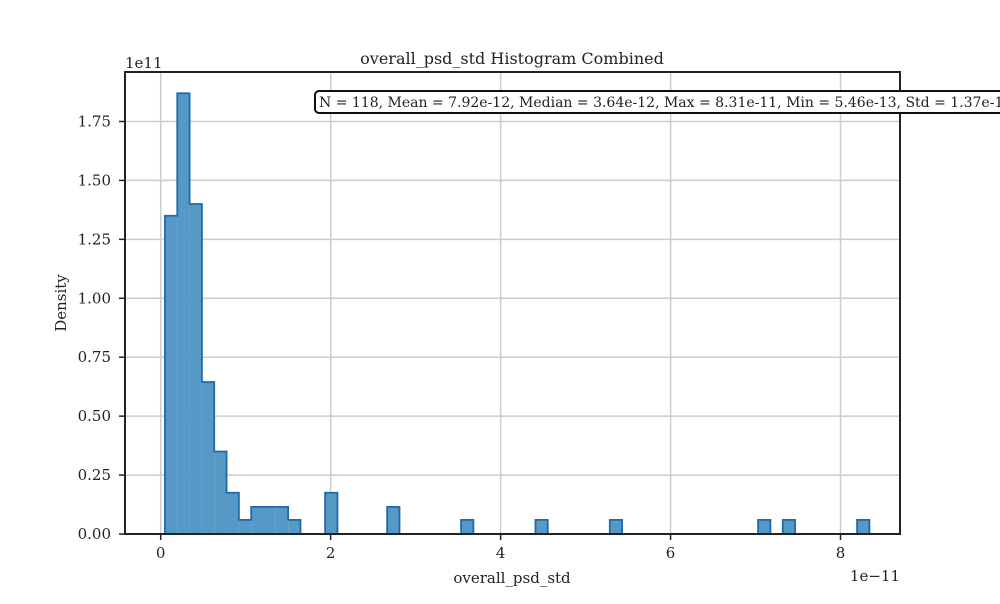 The height and width of the screenshot is (604, 1000). What do you see at coordinates (875, 576) in the screenshot?
I see `x-axis-scale-label: 1e−11` at bounding box center [875, 576].